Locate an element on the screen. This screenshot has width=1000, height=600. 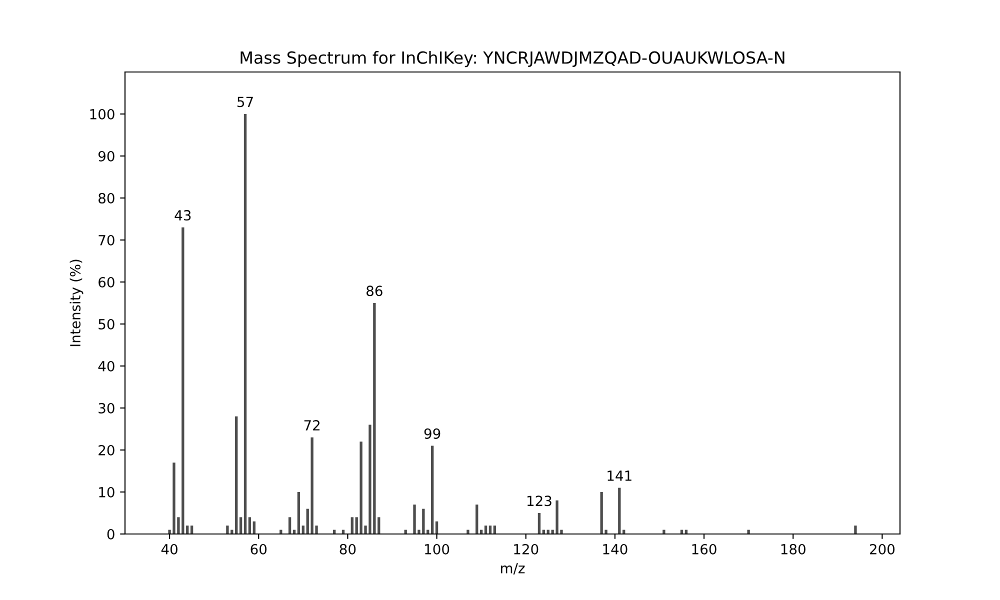
x-tick-label: 160 is located at coordinates (704, 549).